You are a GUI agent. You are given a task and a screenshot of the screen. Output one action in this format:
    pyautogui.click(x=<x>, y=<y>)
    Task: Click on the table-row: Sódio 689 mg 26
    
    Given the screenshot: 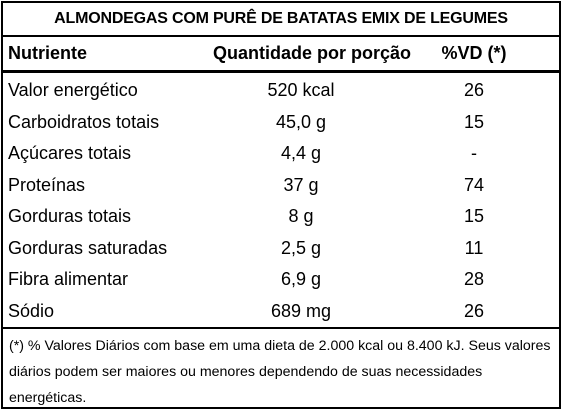 What is the action you would take?
    pyautogui.click(x=281, y=312)
    